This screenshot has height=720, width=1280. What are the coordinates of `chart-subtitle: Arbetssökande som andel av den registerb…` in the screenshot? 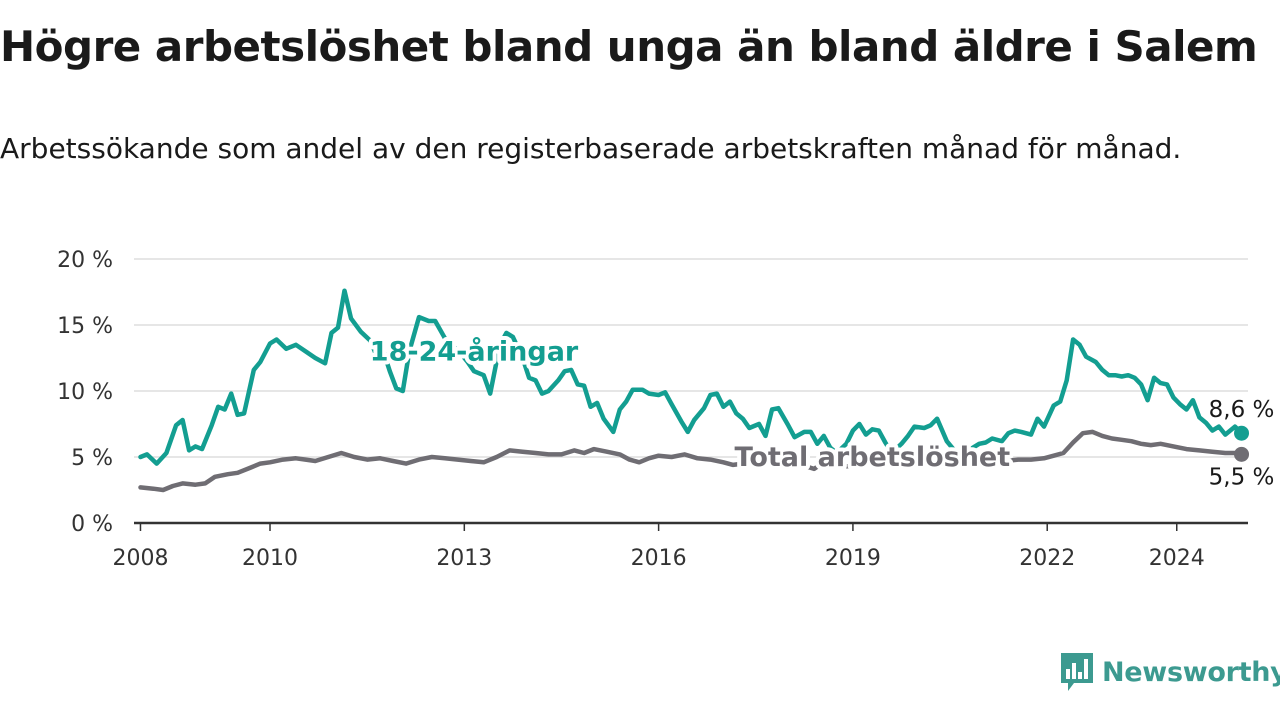 It's located at (591, 148).